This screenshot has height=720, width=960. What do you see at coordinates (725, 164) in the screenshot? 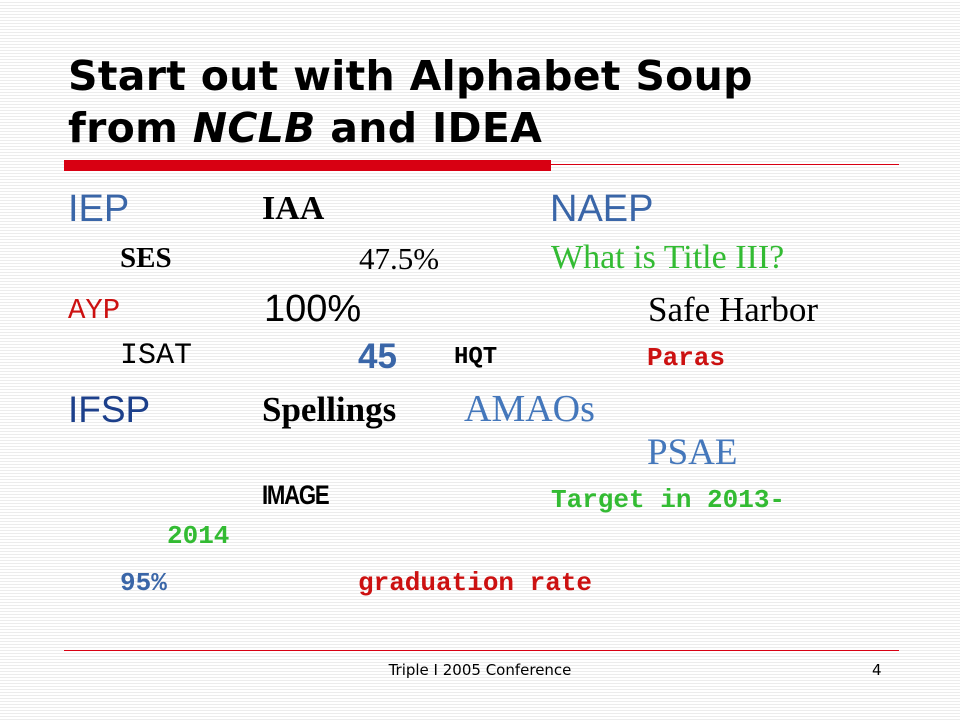
I see `title-underline-rule` at bounding box center [725, 164].